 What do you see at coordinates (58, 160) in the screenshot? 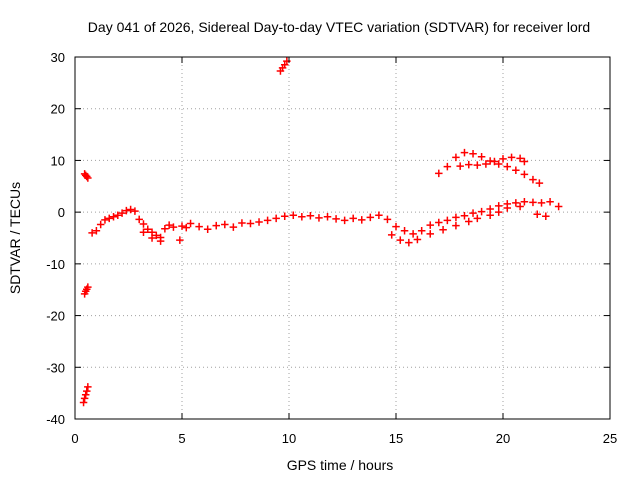
I see `y-tick-label: 10` at bounding box center [58, 160].